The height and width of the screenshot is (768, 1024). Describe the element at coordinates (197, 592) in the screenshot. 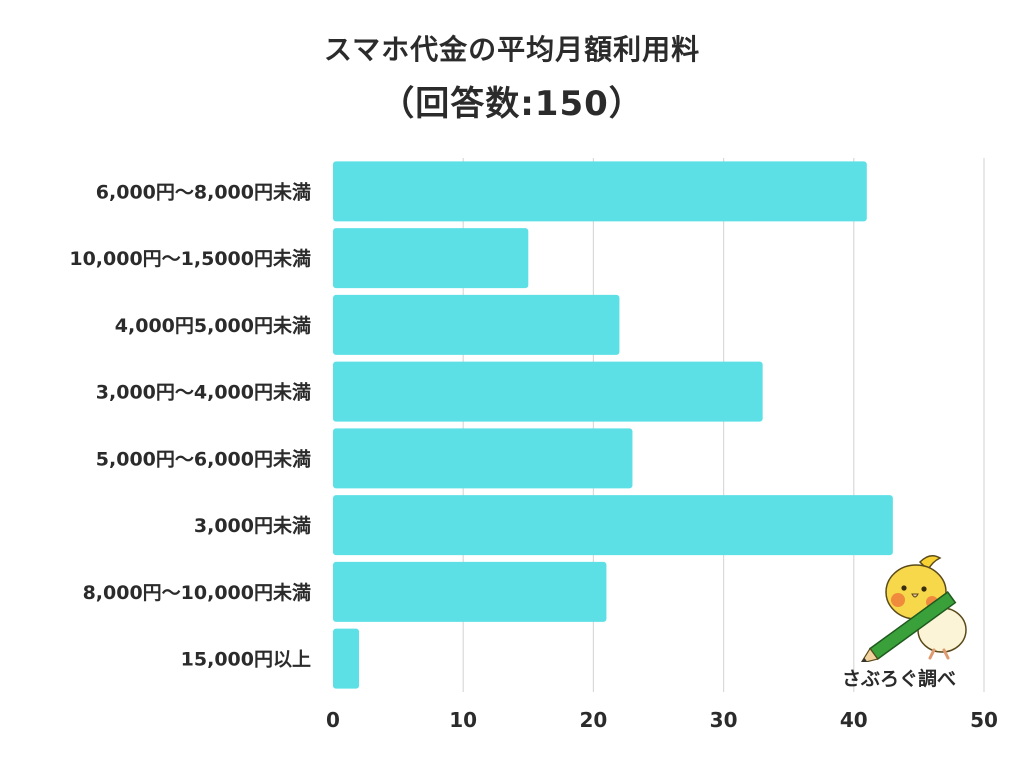

I see `category-label-7: 8,000円～10,000円未満` at that location.